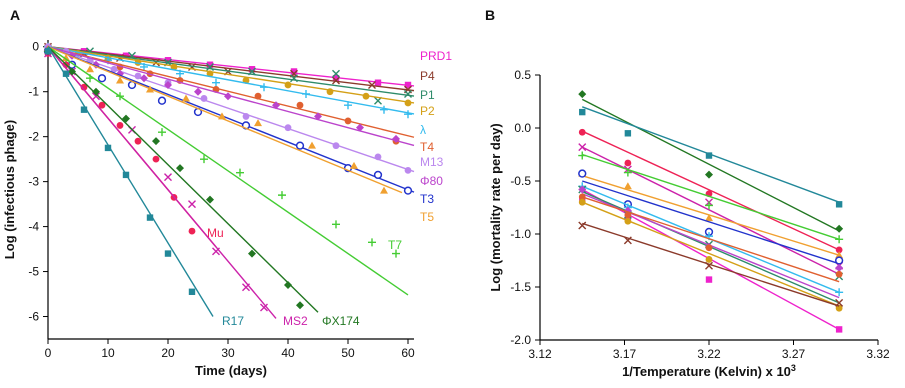 The image size is (905, 388). I want to click on x-tick-label: 3.17, so click(625, 354).